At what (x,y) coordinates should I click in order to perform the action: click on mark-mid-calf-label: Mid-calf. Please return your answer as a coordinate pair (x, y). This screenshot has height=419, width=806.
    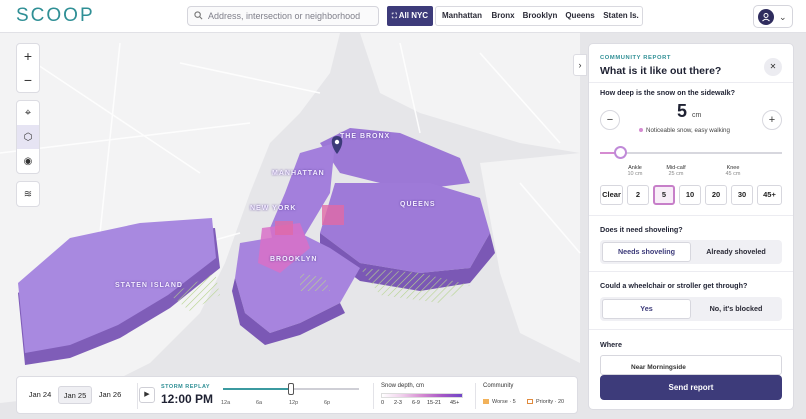
    Looking at the image, I should click on (676, 168).